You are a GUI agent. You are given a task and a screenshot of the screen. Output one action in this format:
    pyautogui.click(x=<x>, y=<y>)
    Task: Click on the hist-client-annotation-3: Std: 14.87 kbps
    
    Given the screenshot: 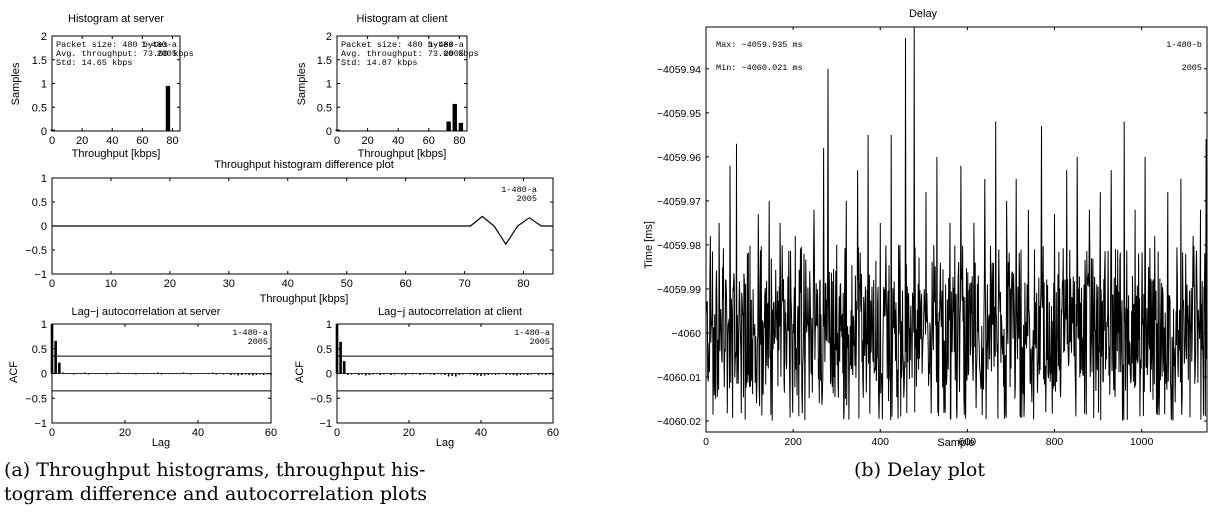 What is the action you would take?
    pyautogui.click(x=379, y=63)
    